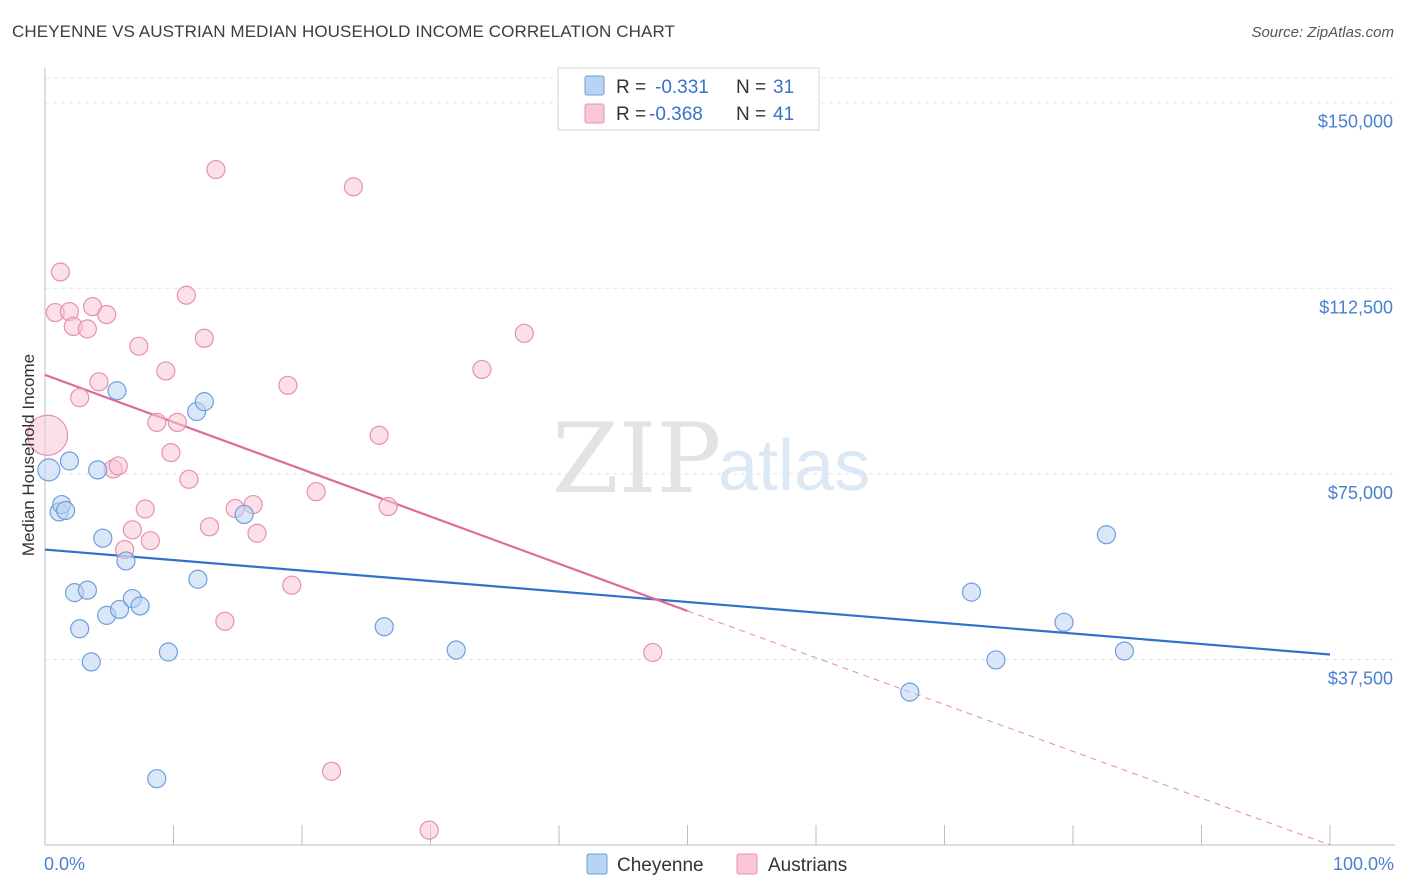 This screenshot has height=892, width=1406. Describe the element at coordinates (747, 864) in the screenshot. I see `bottom-legend-swatch-austrians` at that location.